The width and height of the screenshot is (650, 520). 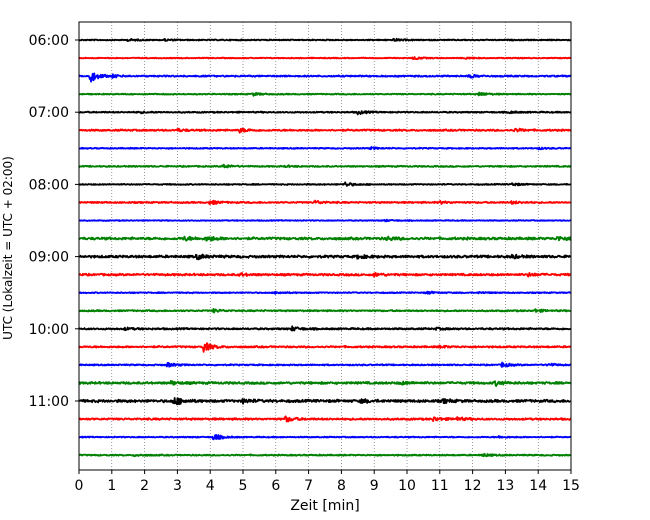 I want to click on y-tick-label: 08:00, so click(x=49, y=185).